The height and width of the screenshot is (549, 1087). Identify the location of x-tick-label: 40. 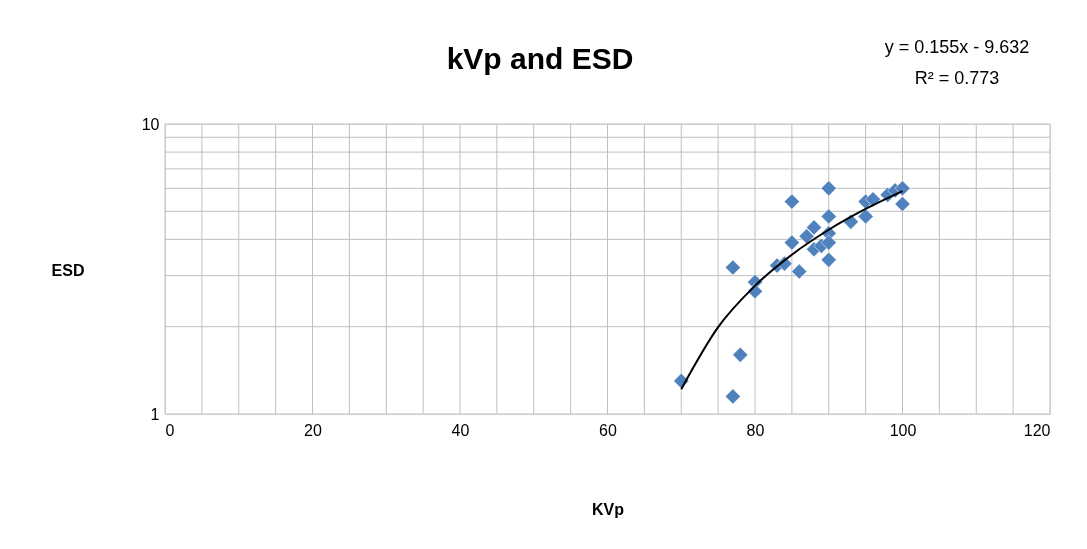
(460, 430).